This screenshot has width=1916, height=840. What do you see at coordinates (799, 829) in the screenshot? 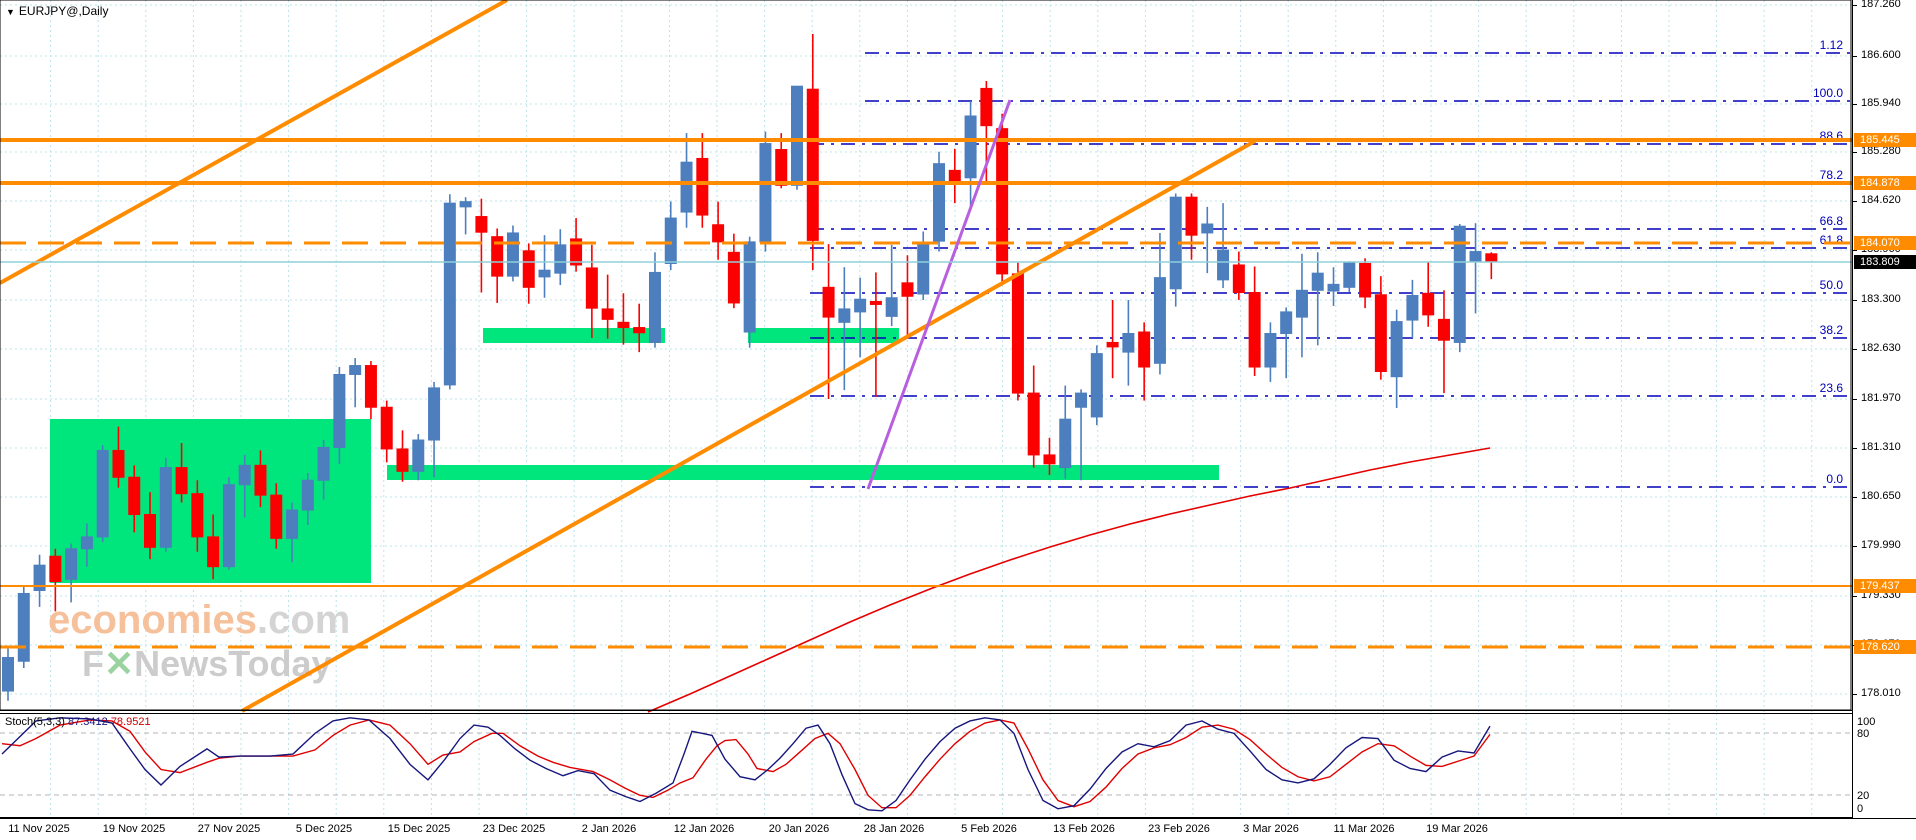
I see `date-label: 20 Jan 2026` at bounding box center [799, 829].